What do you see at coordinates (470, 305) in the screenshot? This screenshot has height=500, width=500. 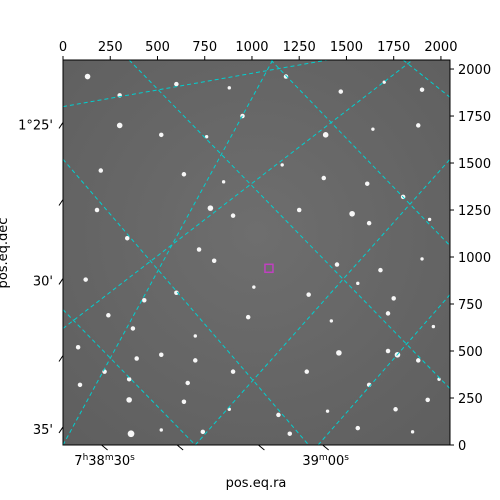 I see `pixel-y-tick-label: 750` at bounding box center [470, 305].